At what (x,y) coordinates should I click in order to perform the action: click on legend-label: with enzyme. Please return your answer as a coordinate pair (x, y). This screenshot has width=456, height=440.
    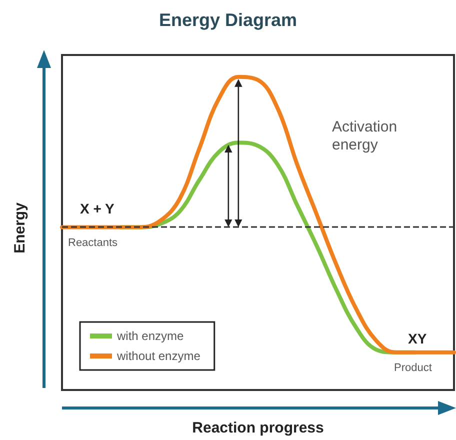
    Looking at the image, I should click on (150, 336).